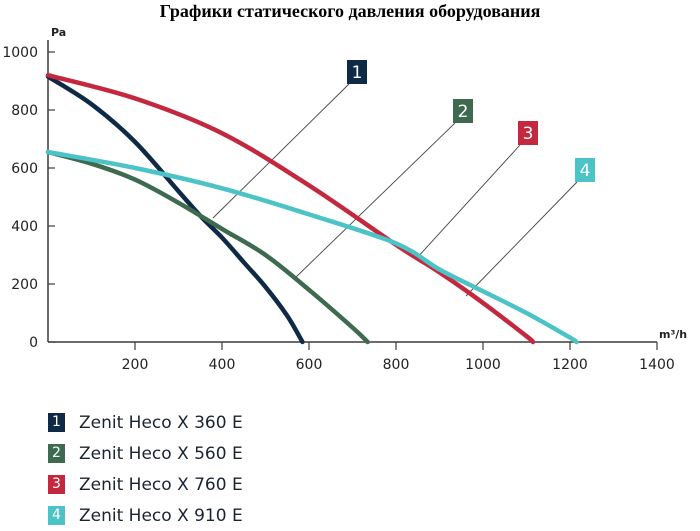 The height and width of the screenshot is (531, 700). I want to click on y-tick-label: 600, so click(24, 169).